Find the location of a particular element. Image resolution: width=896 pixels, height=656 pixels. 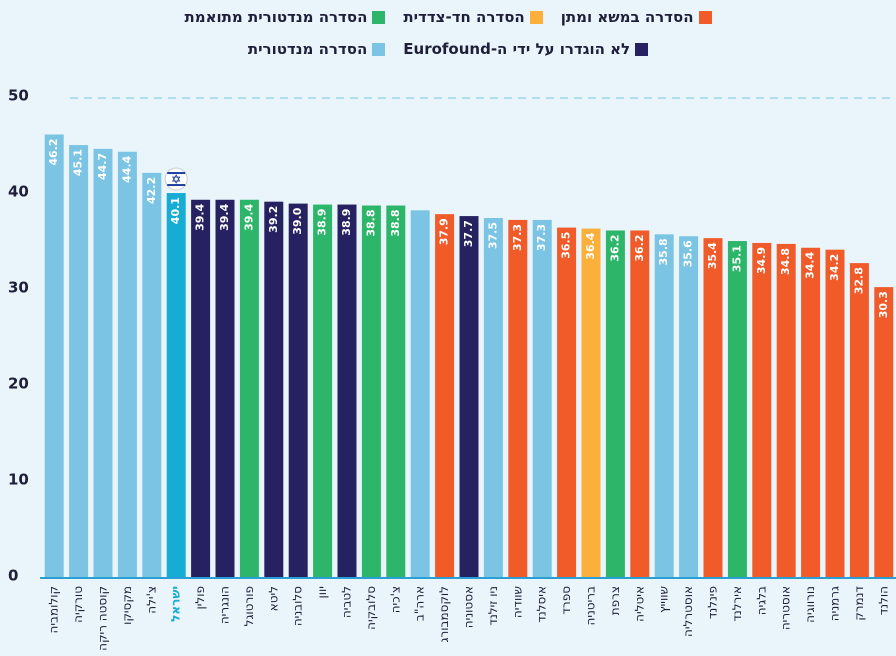

legend-item: הסדרה במשא ומתן is located at coordinates (636, 17).